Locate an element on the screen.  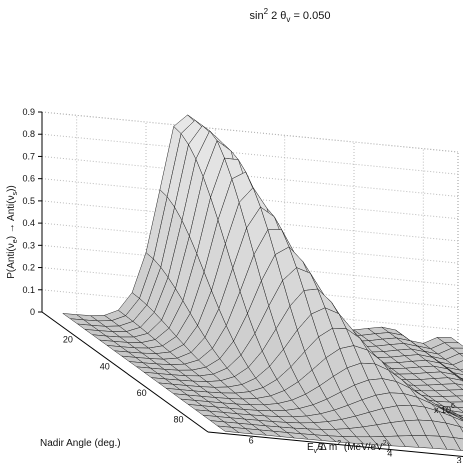
x-tick-label: 4 is located at coordinates (389, 454).